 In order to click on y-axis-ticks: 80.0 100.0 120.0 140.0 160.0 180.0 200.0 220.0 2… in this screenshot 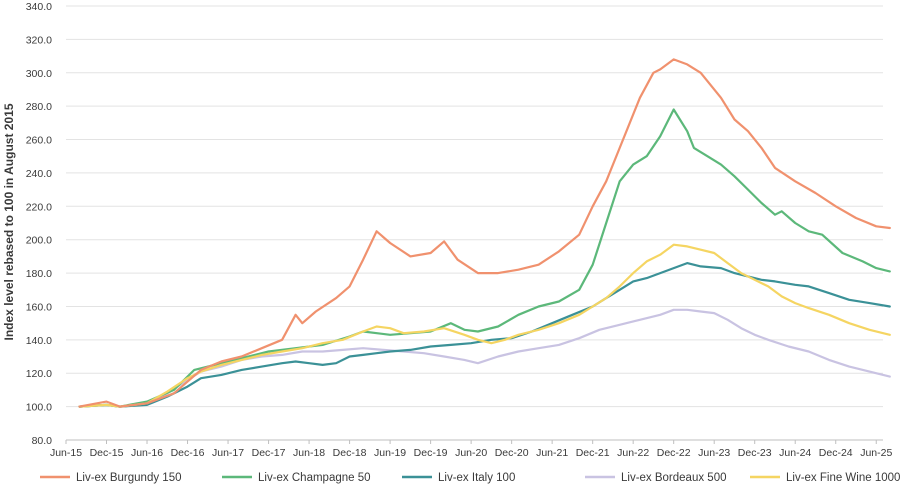, I will do `click(39, 224)`.